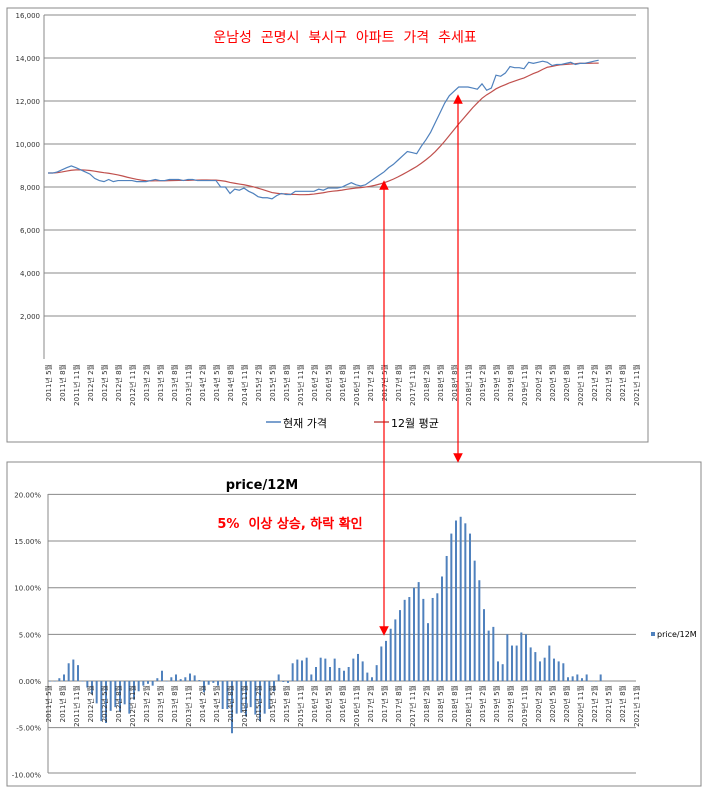 This screenshot has height=791, width=706. I want to click on x-tick-label: 2012년 5월, so click(104, 703).